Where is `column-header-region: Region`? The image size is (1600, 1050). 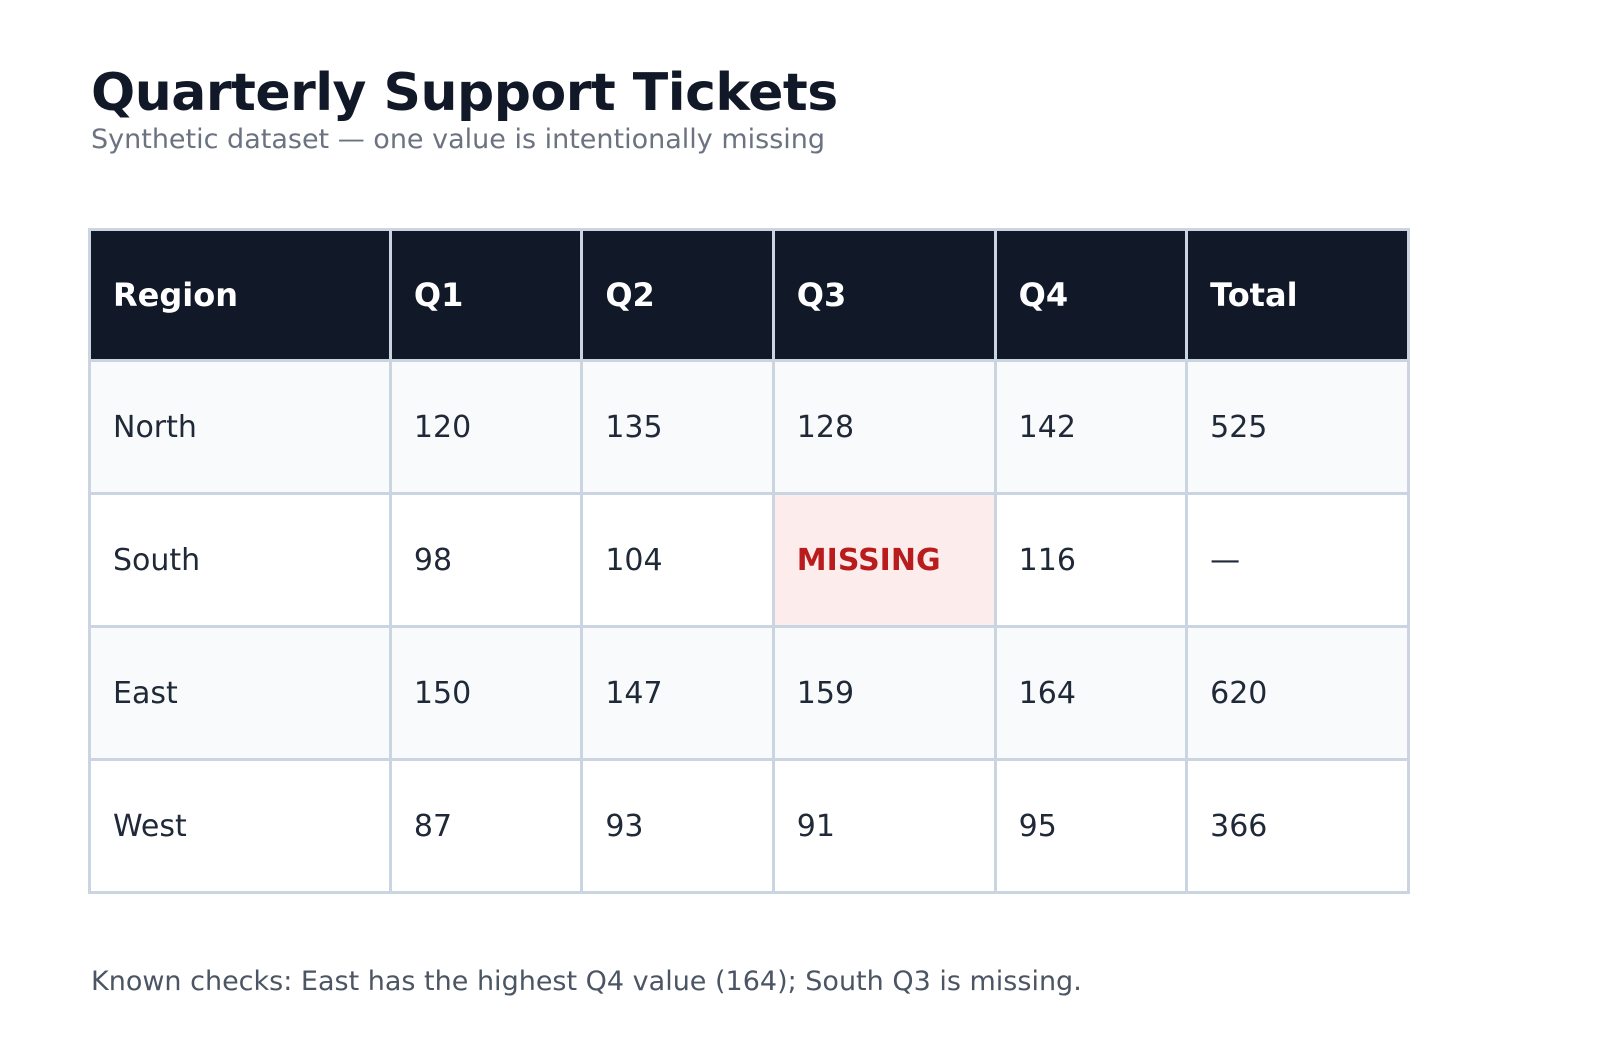 column-header-region: Region is located at coordinates (240, 295).